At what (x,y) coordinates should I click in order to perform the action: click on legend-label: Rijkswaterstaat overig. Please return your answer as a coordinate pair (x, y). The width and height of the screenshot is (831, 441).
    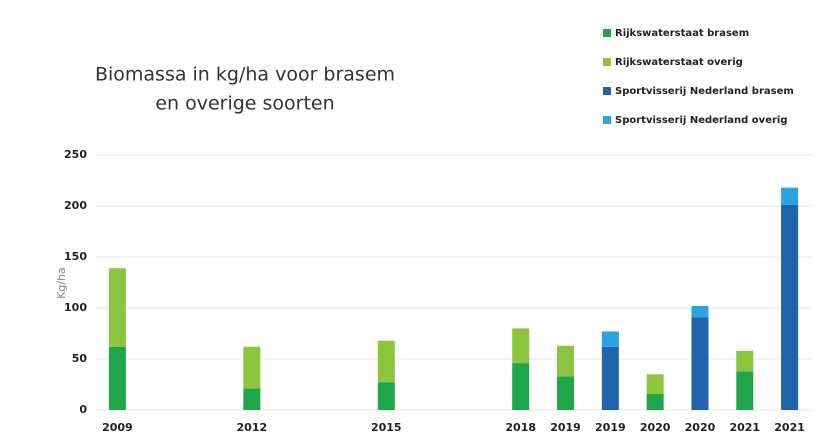
    Looking at the image, I should click on (679, 62).